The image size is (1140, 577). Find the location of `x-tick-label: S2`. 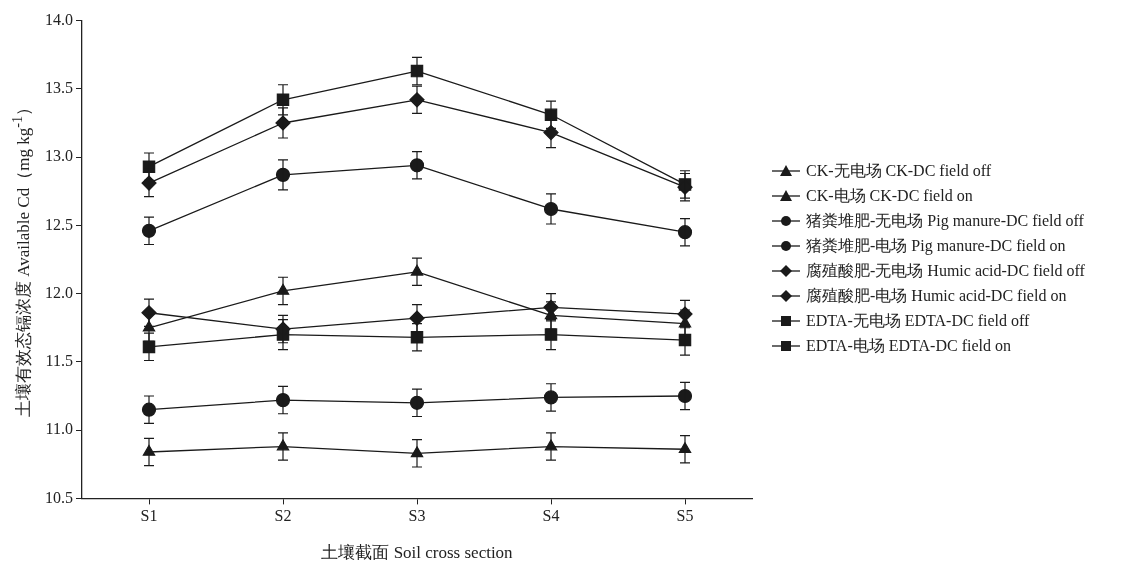

x-tick-label: S2 is located at coordinates (283, 516).